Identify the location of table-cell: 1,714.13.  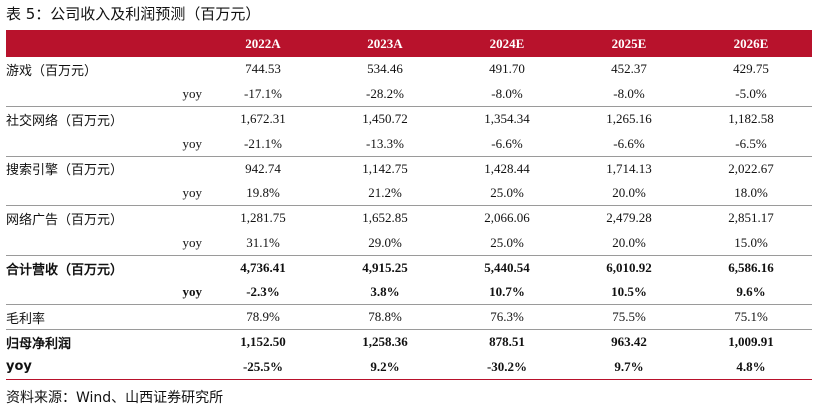
(629, 168).